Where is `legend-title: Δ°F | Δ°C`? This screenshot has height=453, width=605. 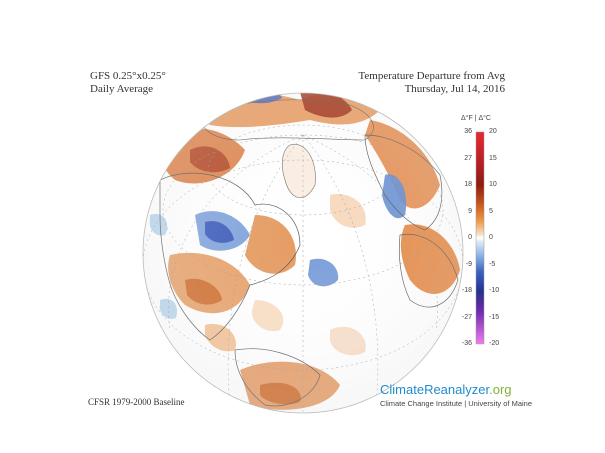
legend-title: Δ°F | Δ°C is located at coordinates (476, 118).